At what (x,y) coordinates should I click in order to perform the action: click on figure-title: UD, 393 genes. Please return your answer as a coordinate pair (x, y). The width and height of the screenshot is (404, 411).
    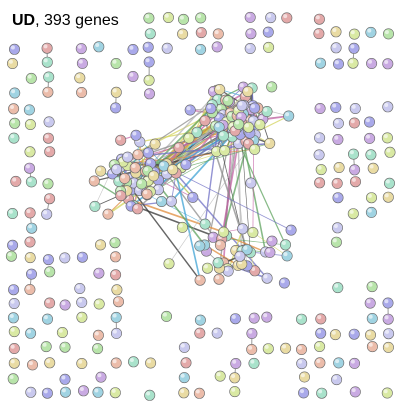
    Looking at the image, I should click on (65, 21).